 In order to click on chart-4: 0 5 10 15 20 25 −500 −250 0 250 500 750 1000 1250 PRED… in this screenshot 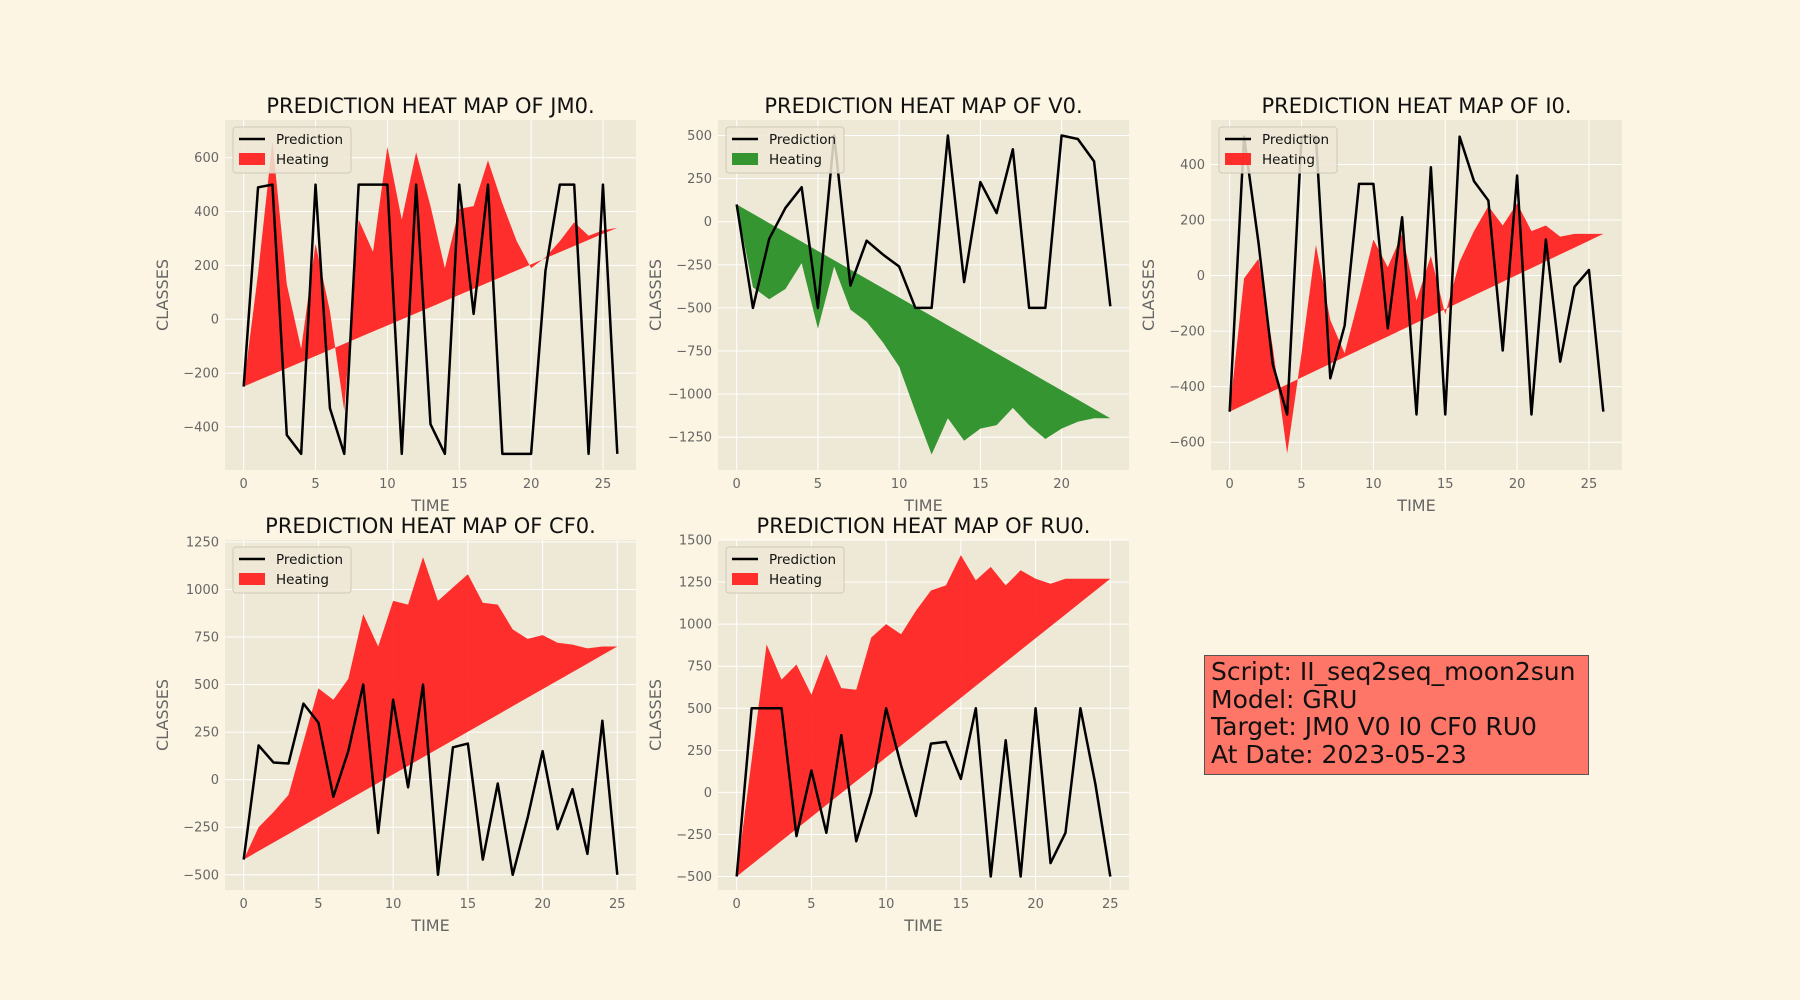, I will do `click(394, 724)`.